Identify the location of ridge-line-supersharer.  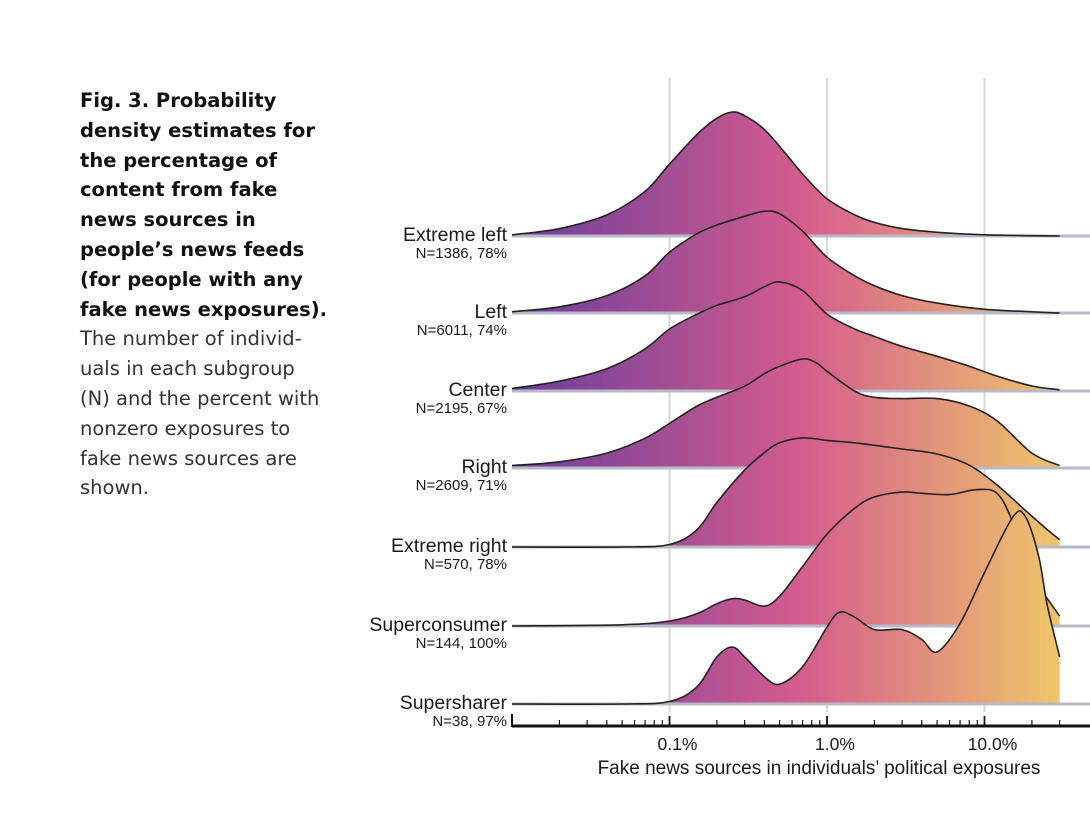
(786, 607).